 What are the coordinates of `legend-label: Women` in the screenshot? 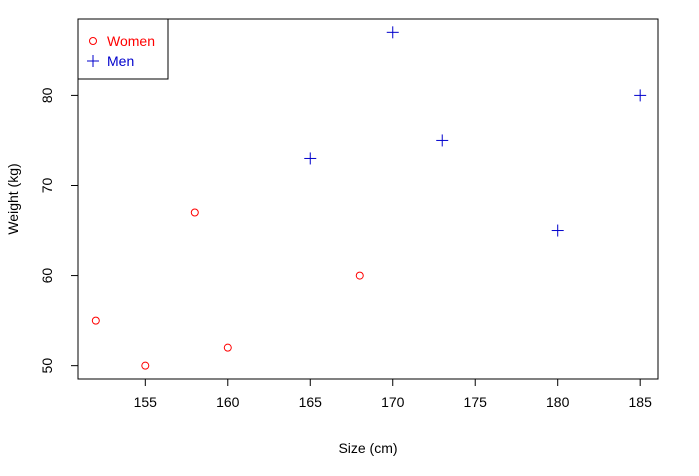 It's located at (131, 41).